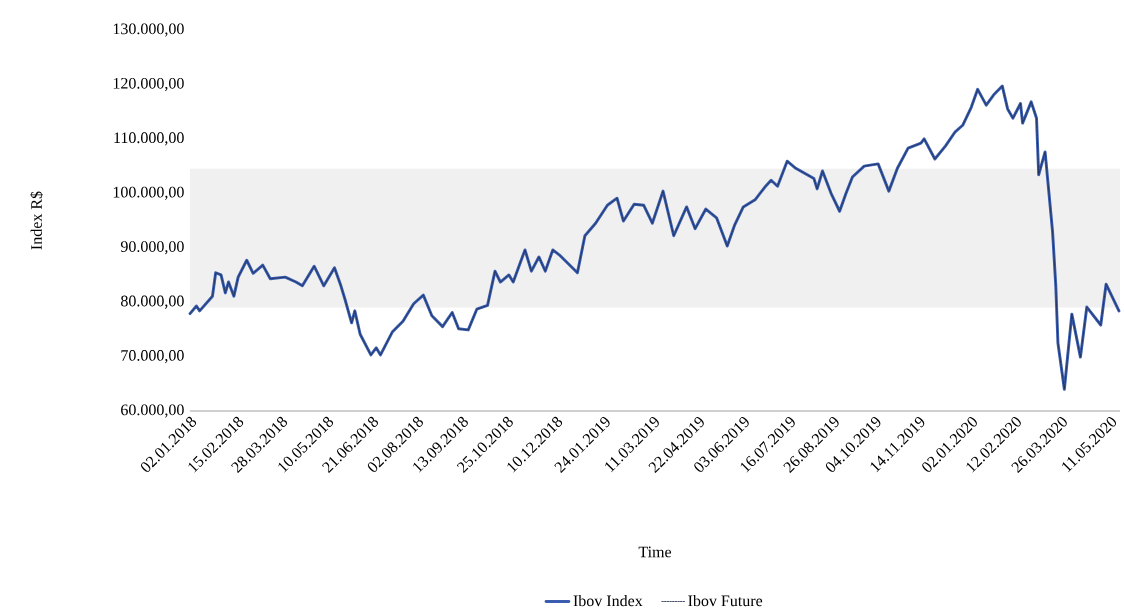  What do you see at coordinates (36, 220) in the screenshot?
I see `y-axis-title: Index R$` at bounding box center [36, 220].